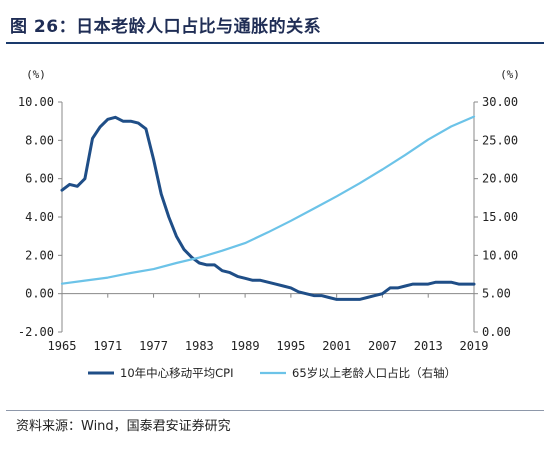 The height and width of the screenshot is (450, 550). Describe the element at coordinates (500, 179) in the screenshot. I see `y-right-tick-label: 20.00` at that location.